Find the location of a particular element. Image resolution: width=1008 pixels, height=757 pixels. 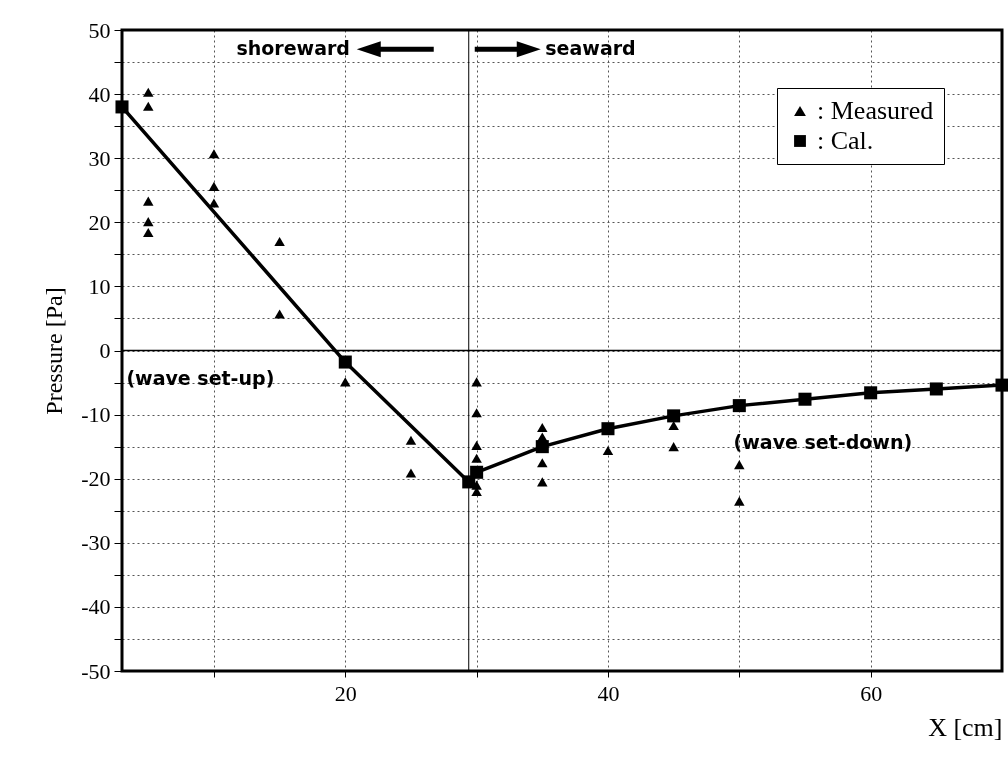

y-tick-label: 30 is located at coordinates (99, 158).